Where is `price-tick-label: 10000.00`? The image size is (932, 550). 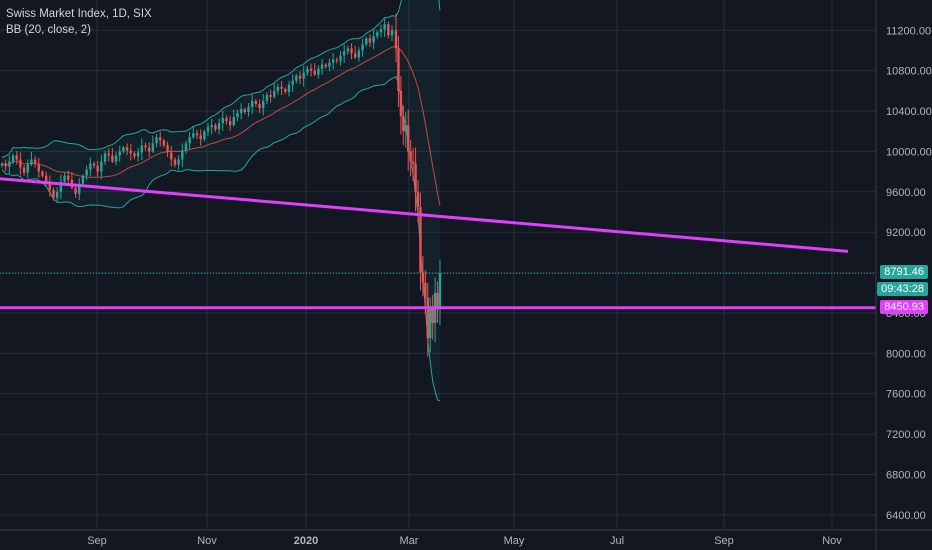 price-tick-label: 10000.00 is located at coordinates (909, 152).